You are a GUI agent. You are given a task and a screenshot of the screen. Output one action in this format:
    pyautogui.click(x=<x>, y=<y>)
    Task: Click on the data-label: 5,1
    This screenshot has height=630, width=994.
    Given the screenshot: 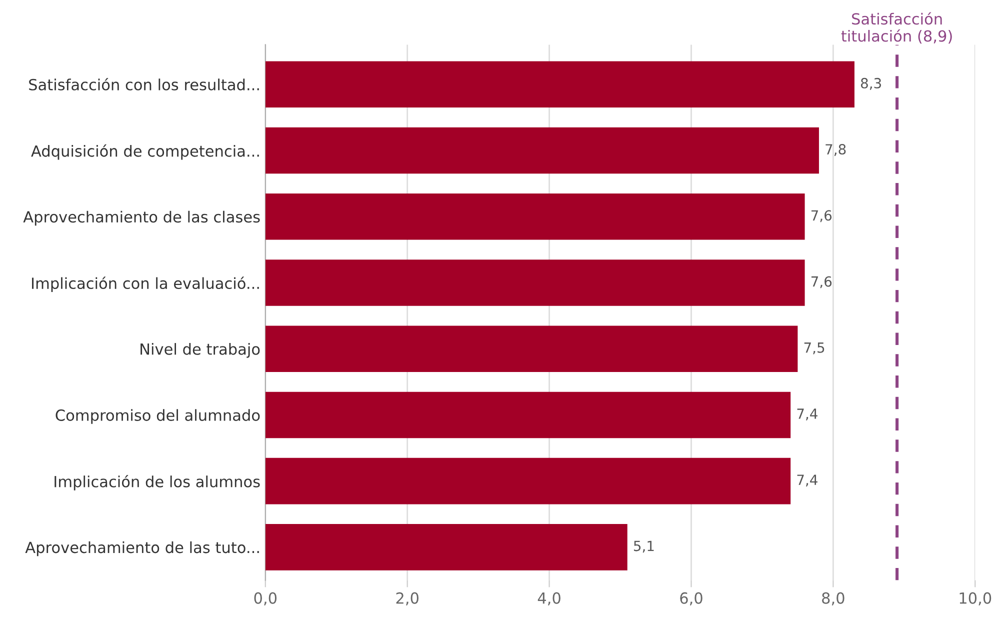 What is the action you would take?
    pyautogui.click(x=644, y=546)
    